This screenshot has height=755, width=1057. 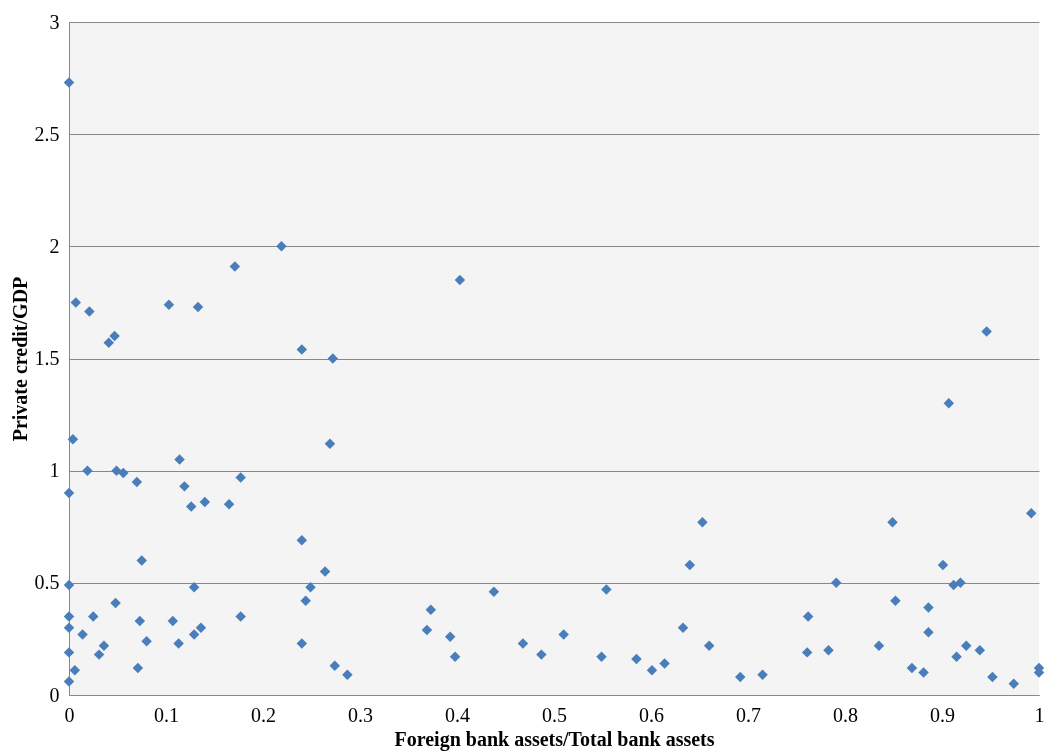 I want to click on x-tick-label: 0.5, so click(x=554, y=714).